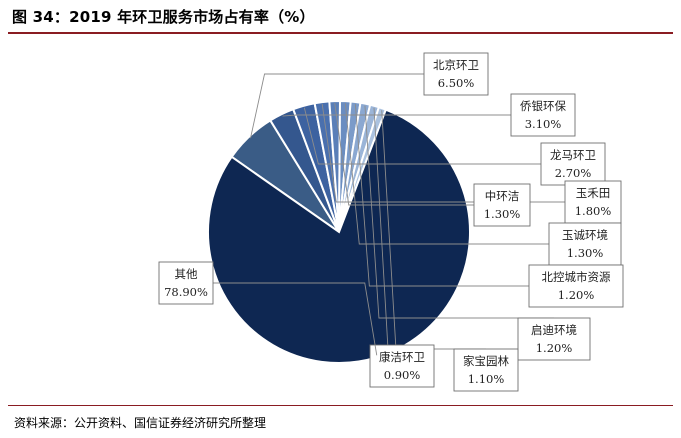 This screenshot has height=438, width=681. Describe the element at coordinates (163, 17) in the screenshot. I see `figure-title: 图 34：2019 年环卫服务市场占有率（%）` at that location.